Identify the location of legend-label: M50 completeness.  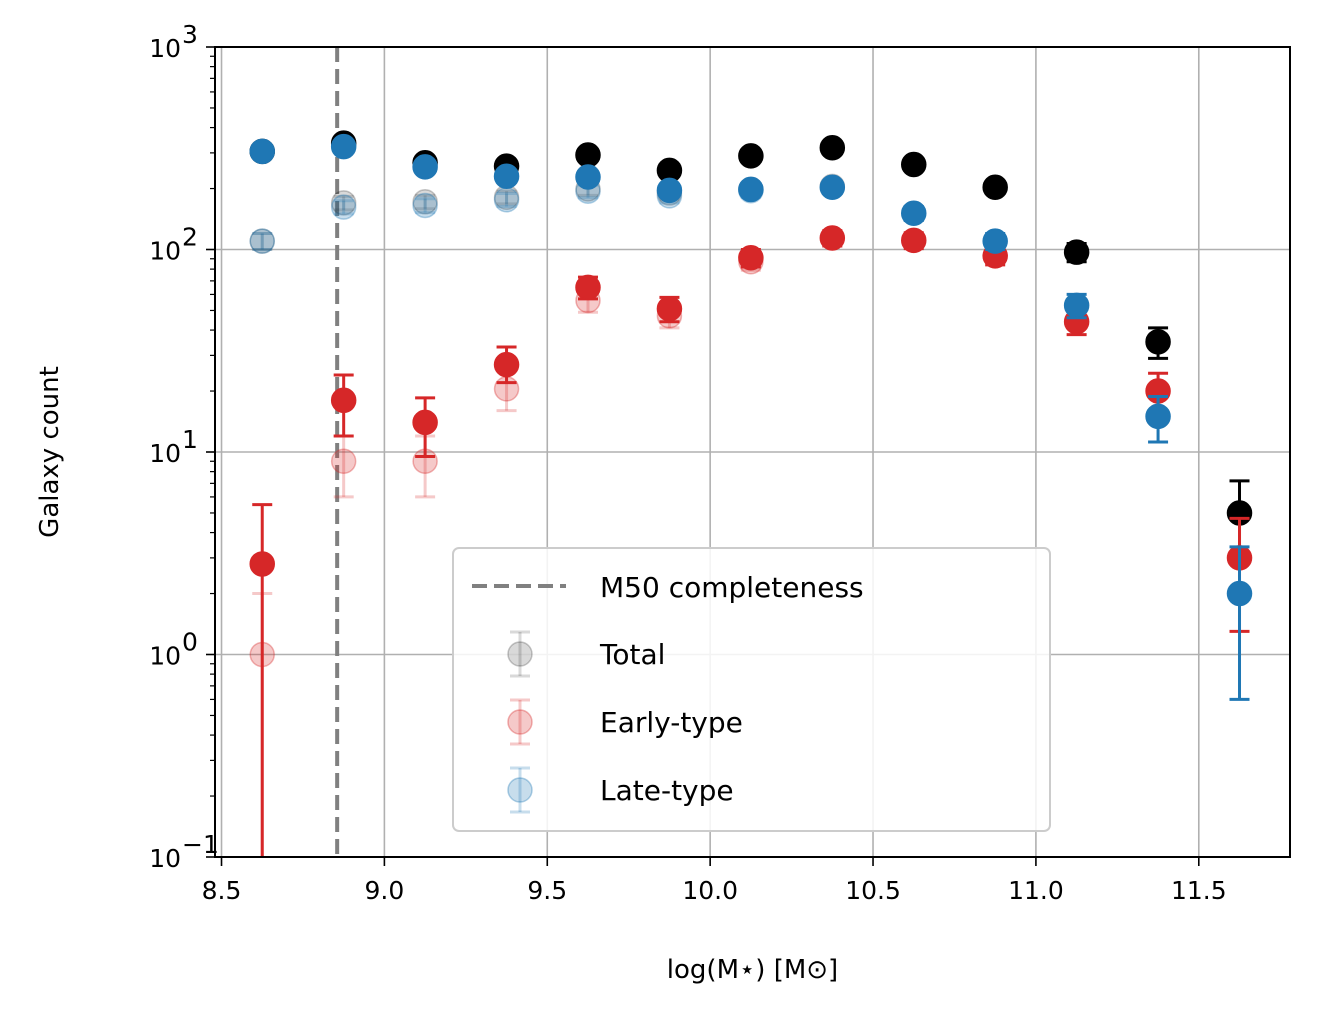
(732, 587).